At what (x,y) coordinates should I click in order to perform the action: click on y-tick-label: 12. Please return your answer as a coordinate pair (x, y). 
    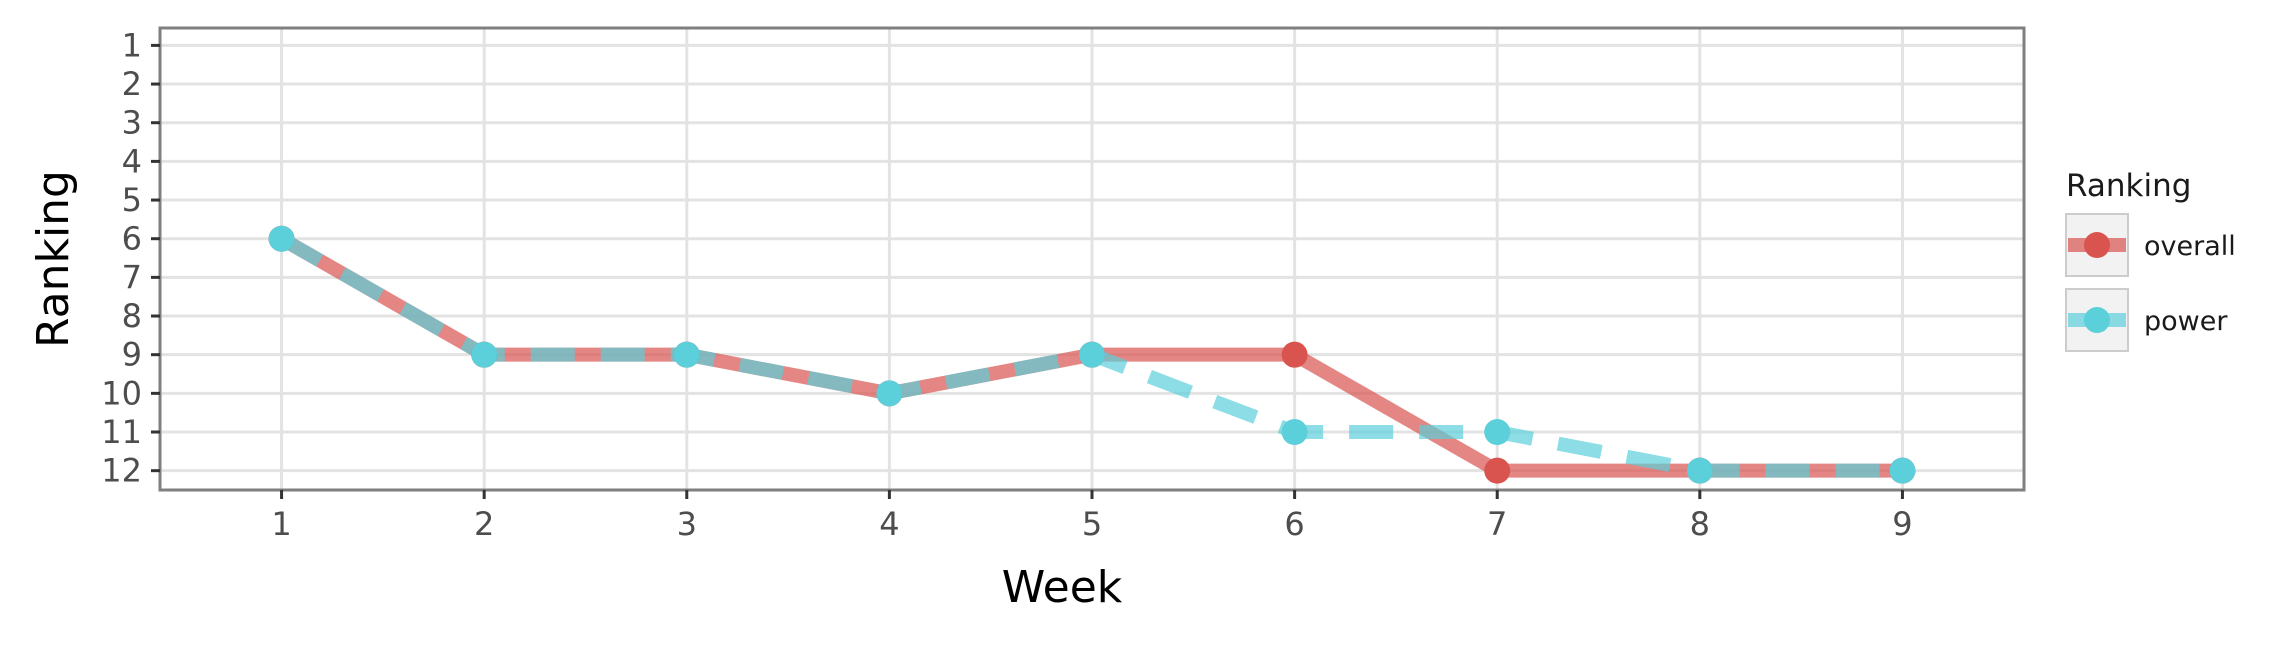
    Looking at the image, I should click on (121, 471).